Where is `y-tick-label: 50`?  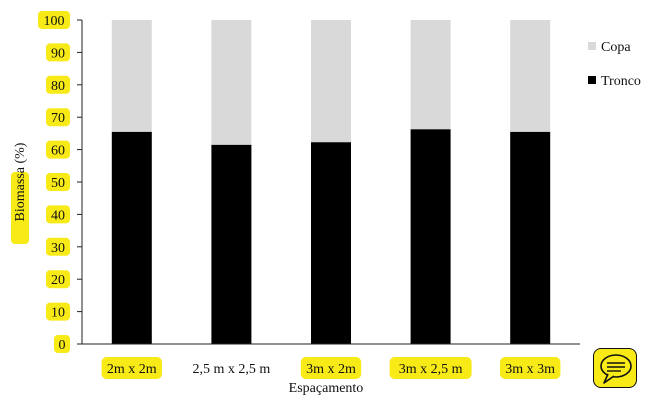 y-tick-label: 50 is located at coordinates (58, 183).